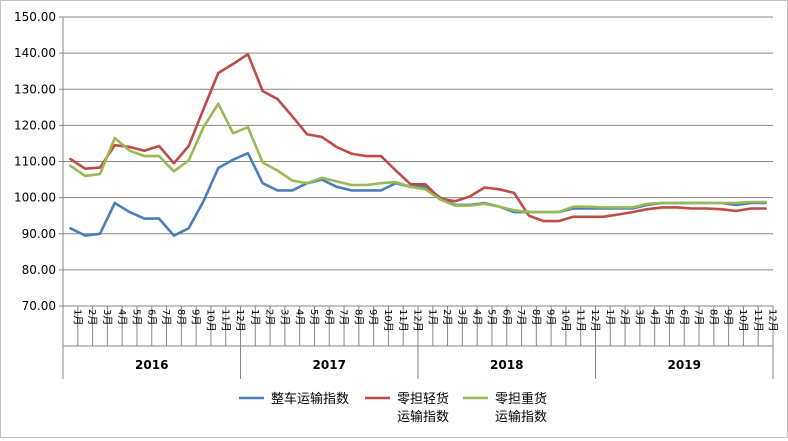 Image resolution: width=788 pixels, height=441 pixels. What do you see at coordinates (39, 270) in the screenshot?
I see `y-tick-label: 80.00` at bounding box center [39, 270].